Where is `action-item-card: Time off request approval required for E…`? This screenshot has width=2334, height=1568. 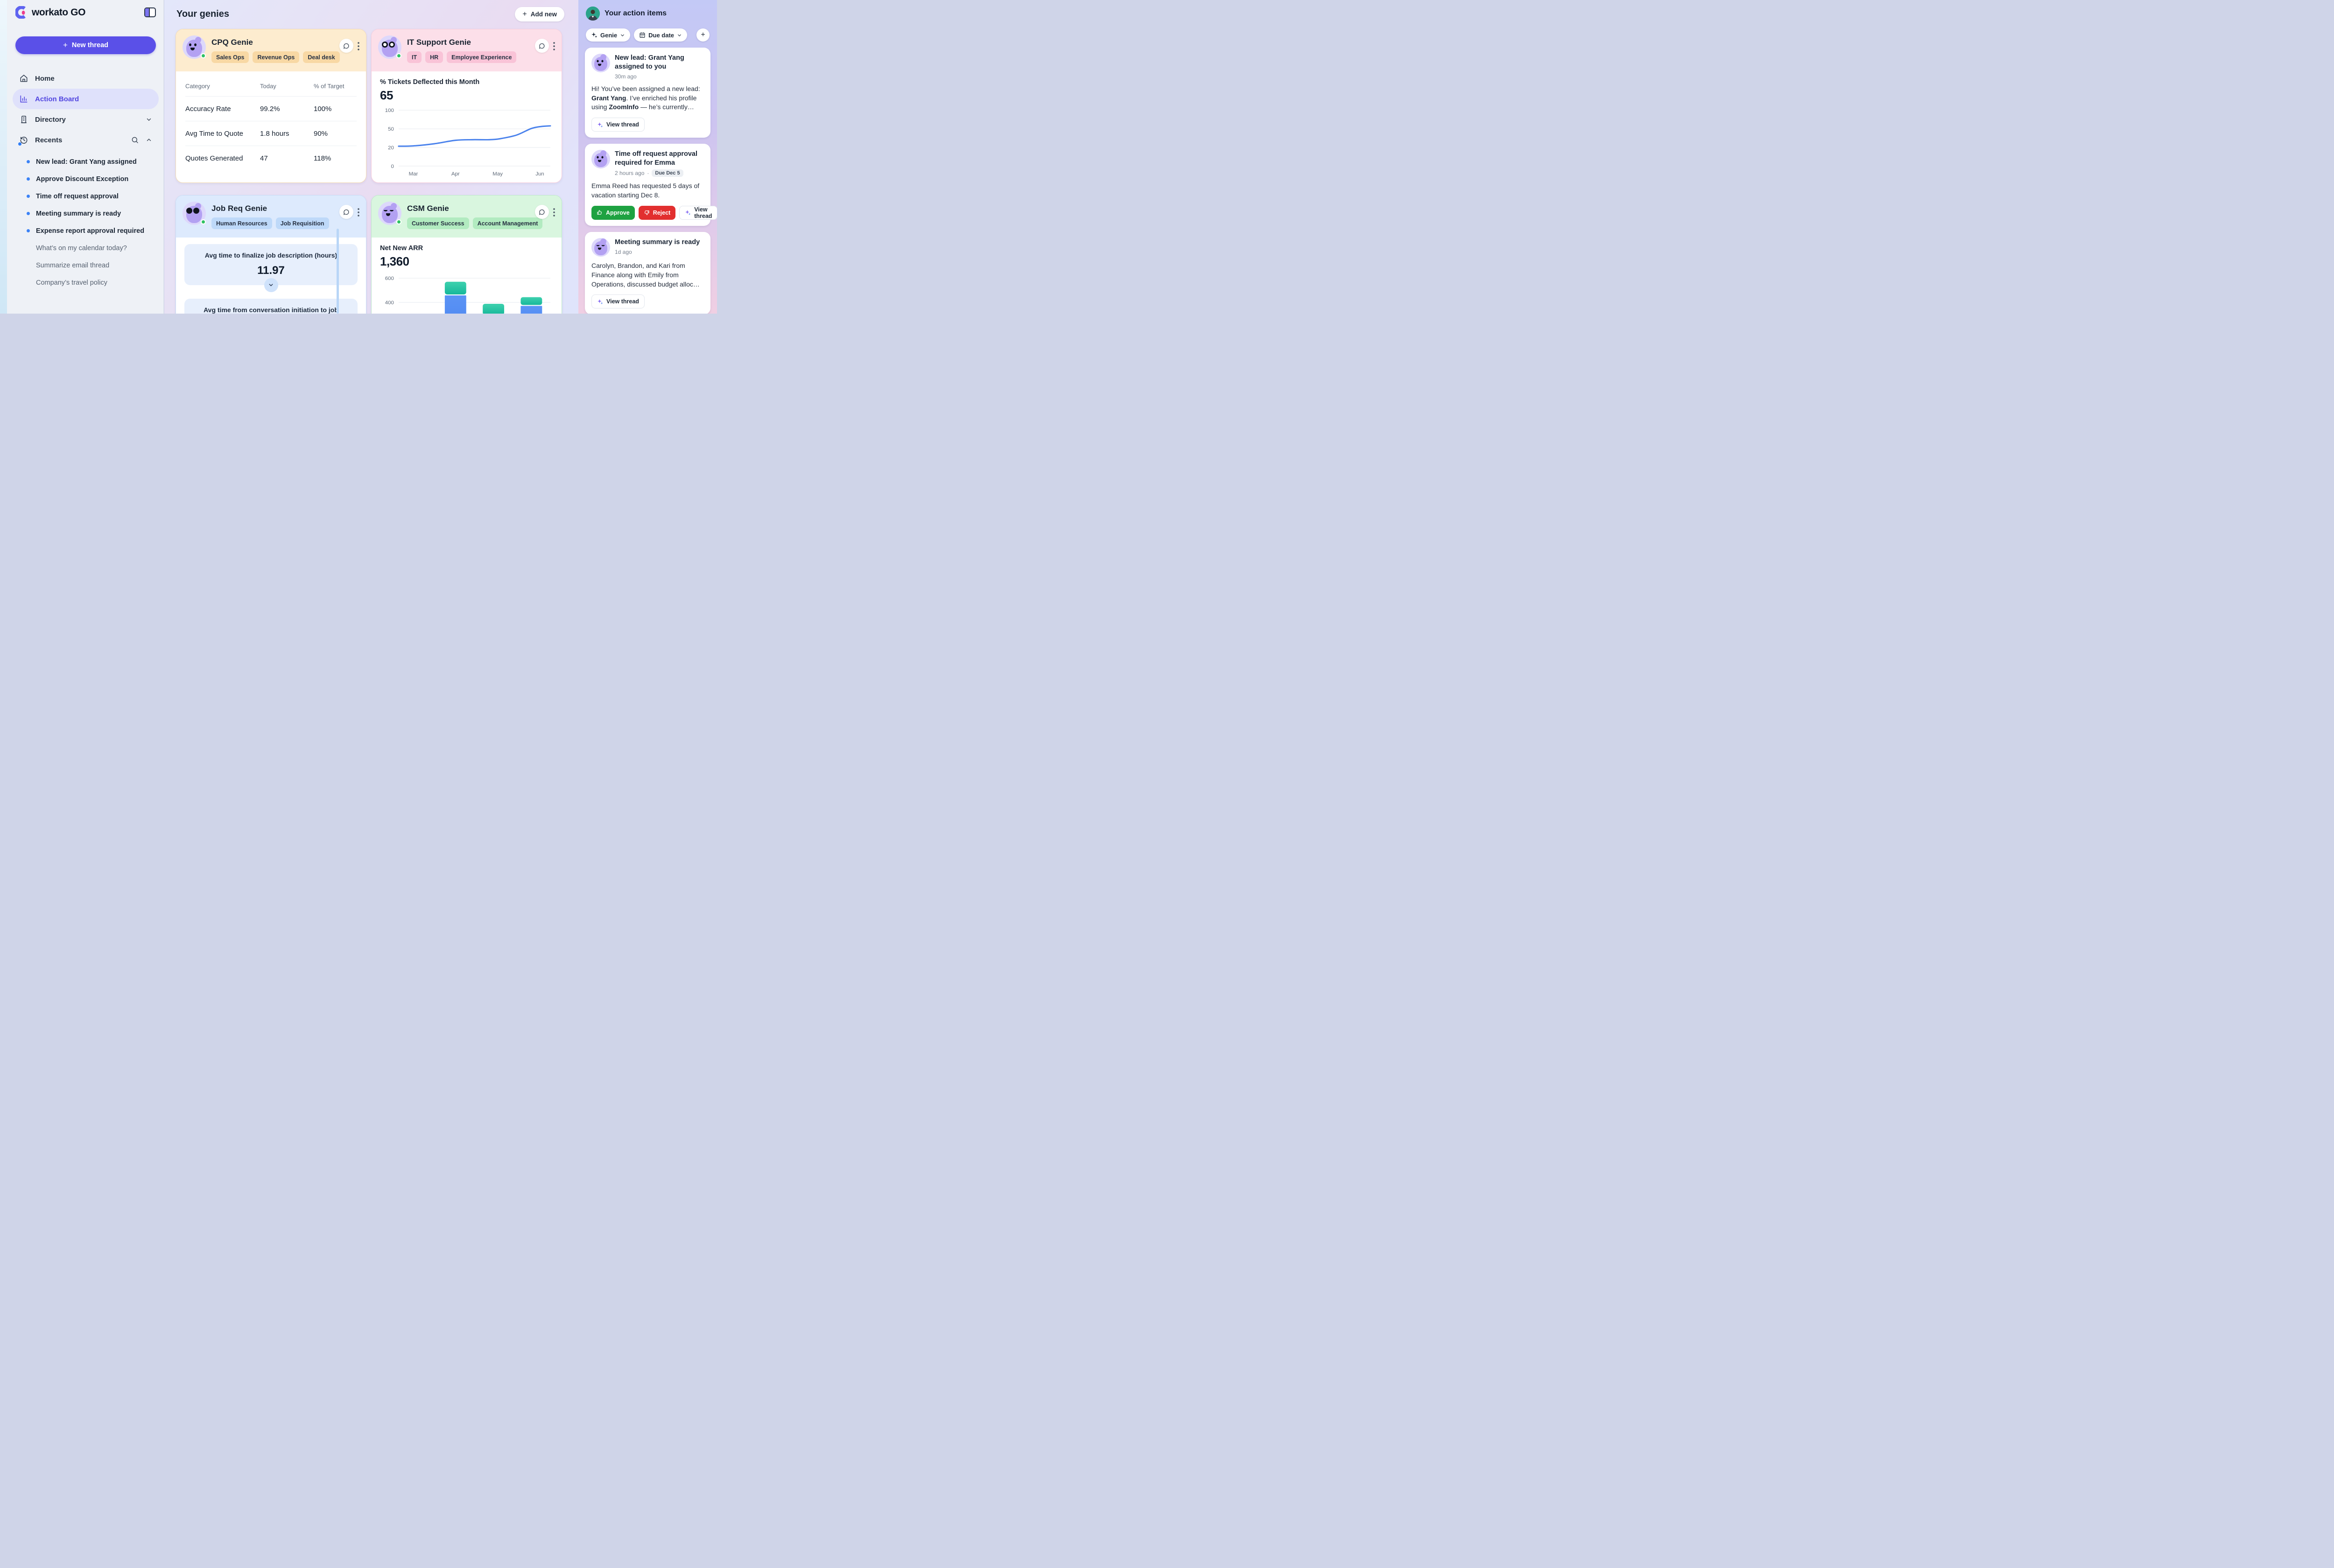 action-item-card: Time off request approval required for E… is located at coordinates (651, 185).